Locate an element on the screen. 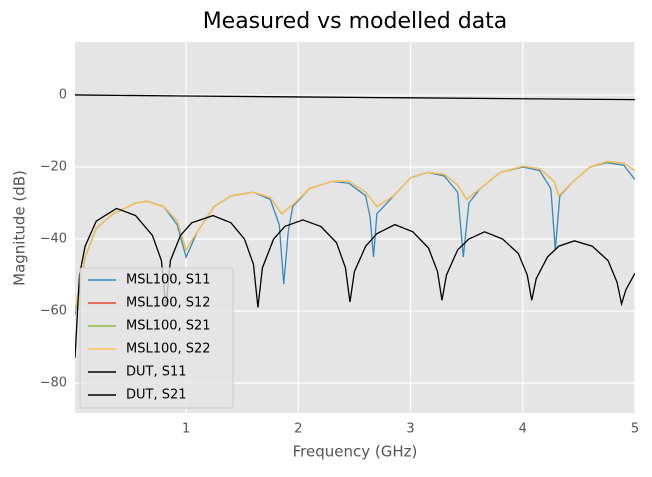  y-tick-label: −80 is located at coordinates (53, 383).